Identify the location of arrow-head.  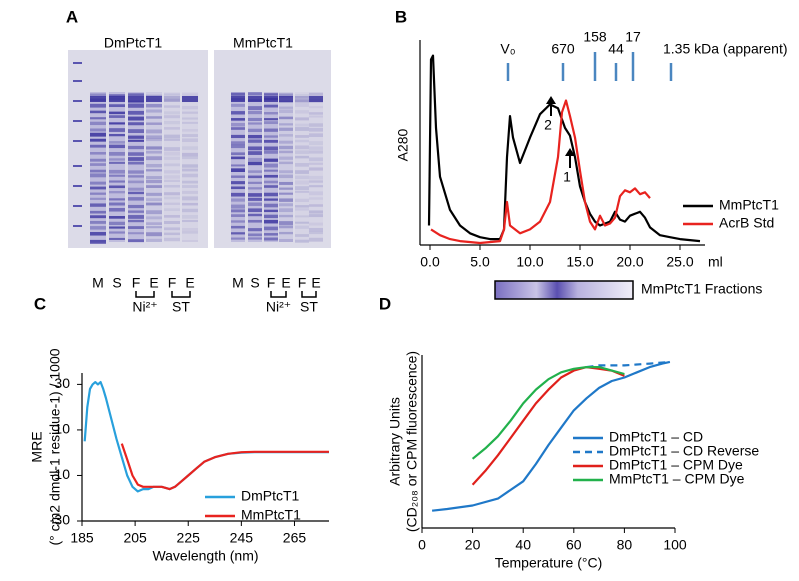
(570, 152).